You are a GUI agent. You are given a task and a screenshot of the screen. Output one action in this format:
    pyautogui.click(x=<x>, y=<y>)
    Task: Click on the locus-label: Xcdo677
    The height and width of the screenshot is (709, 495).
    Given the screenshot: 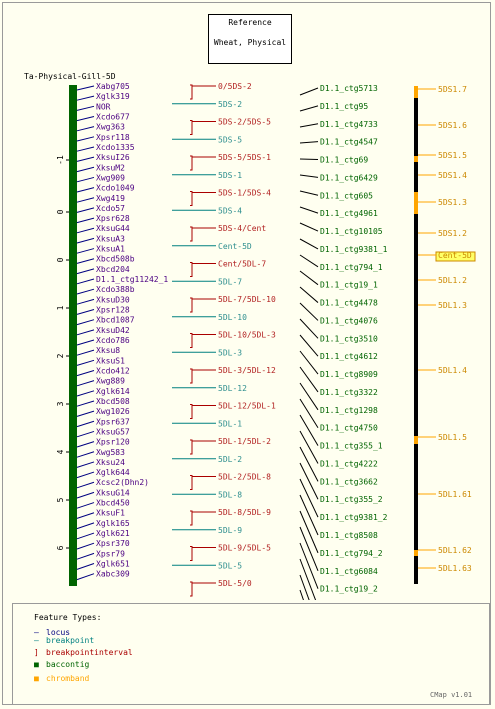 What is the action you would take?
    pyautogui.click(x=113, y=116)
    